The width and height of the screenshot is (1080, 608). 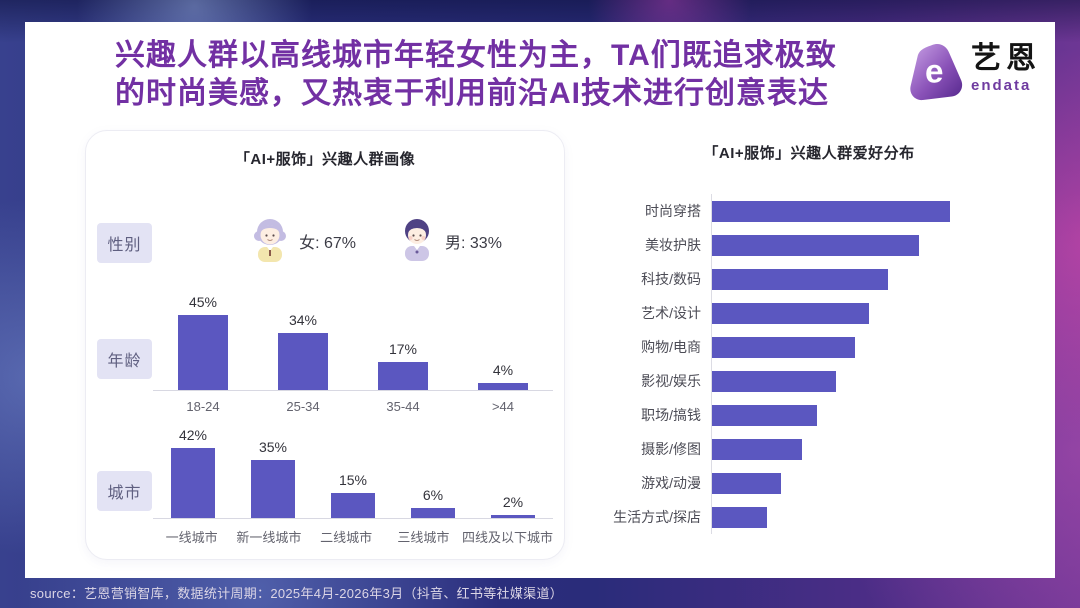 I want to click on age-section-label: 年龄, so click(x=124, y=359).